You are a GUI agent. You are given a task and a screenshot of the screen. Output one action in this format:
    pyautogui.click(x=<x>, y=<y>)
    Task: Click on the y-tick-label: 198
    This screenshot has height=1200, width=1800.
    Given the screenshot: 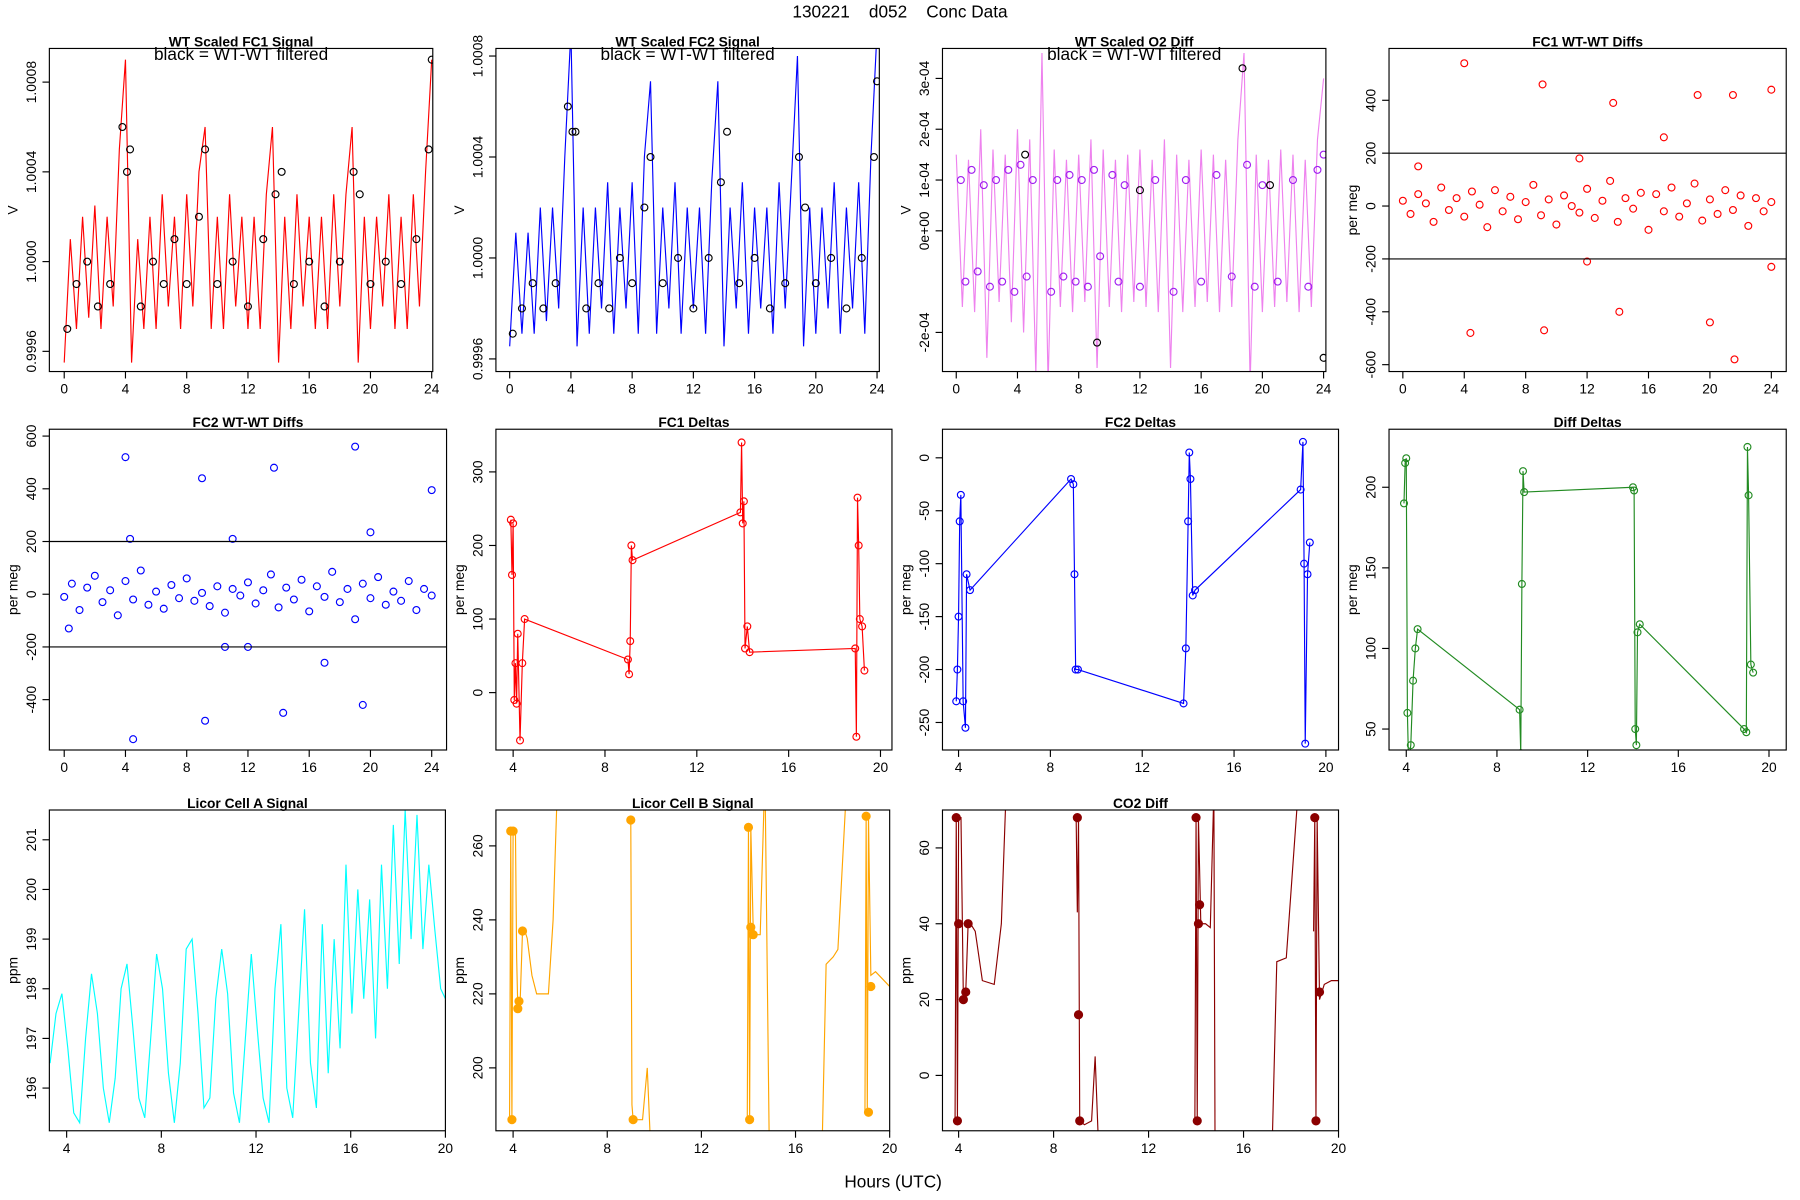 What is the action you would take?
    pyautogui.click(x=31, y=988)
    